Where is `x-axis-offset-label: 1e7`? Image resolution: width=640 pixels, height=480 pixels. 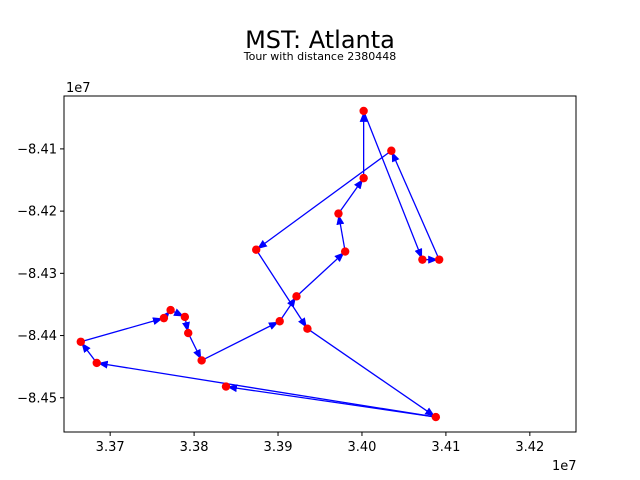
x-axis-offset-label: 1e7 is located at coordinates (564, 466).